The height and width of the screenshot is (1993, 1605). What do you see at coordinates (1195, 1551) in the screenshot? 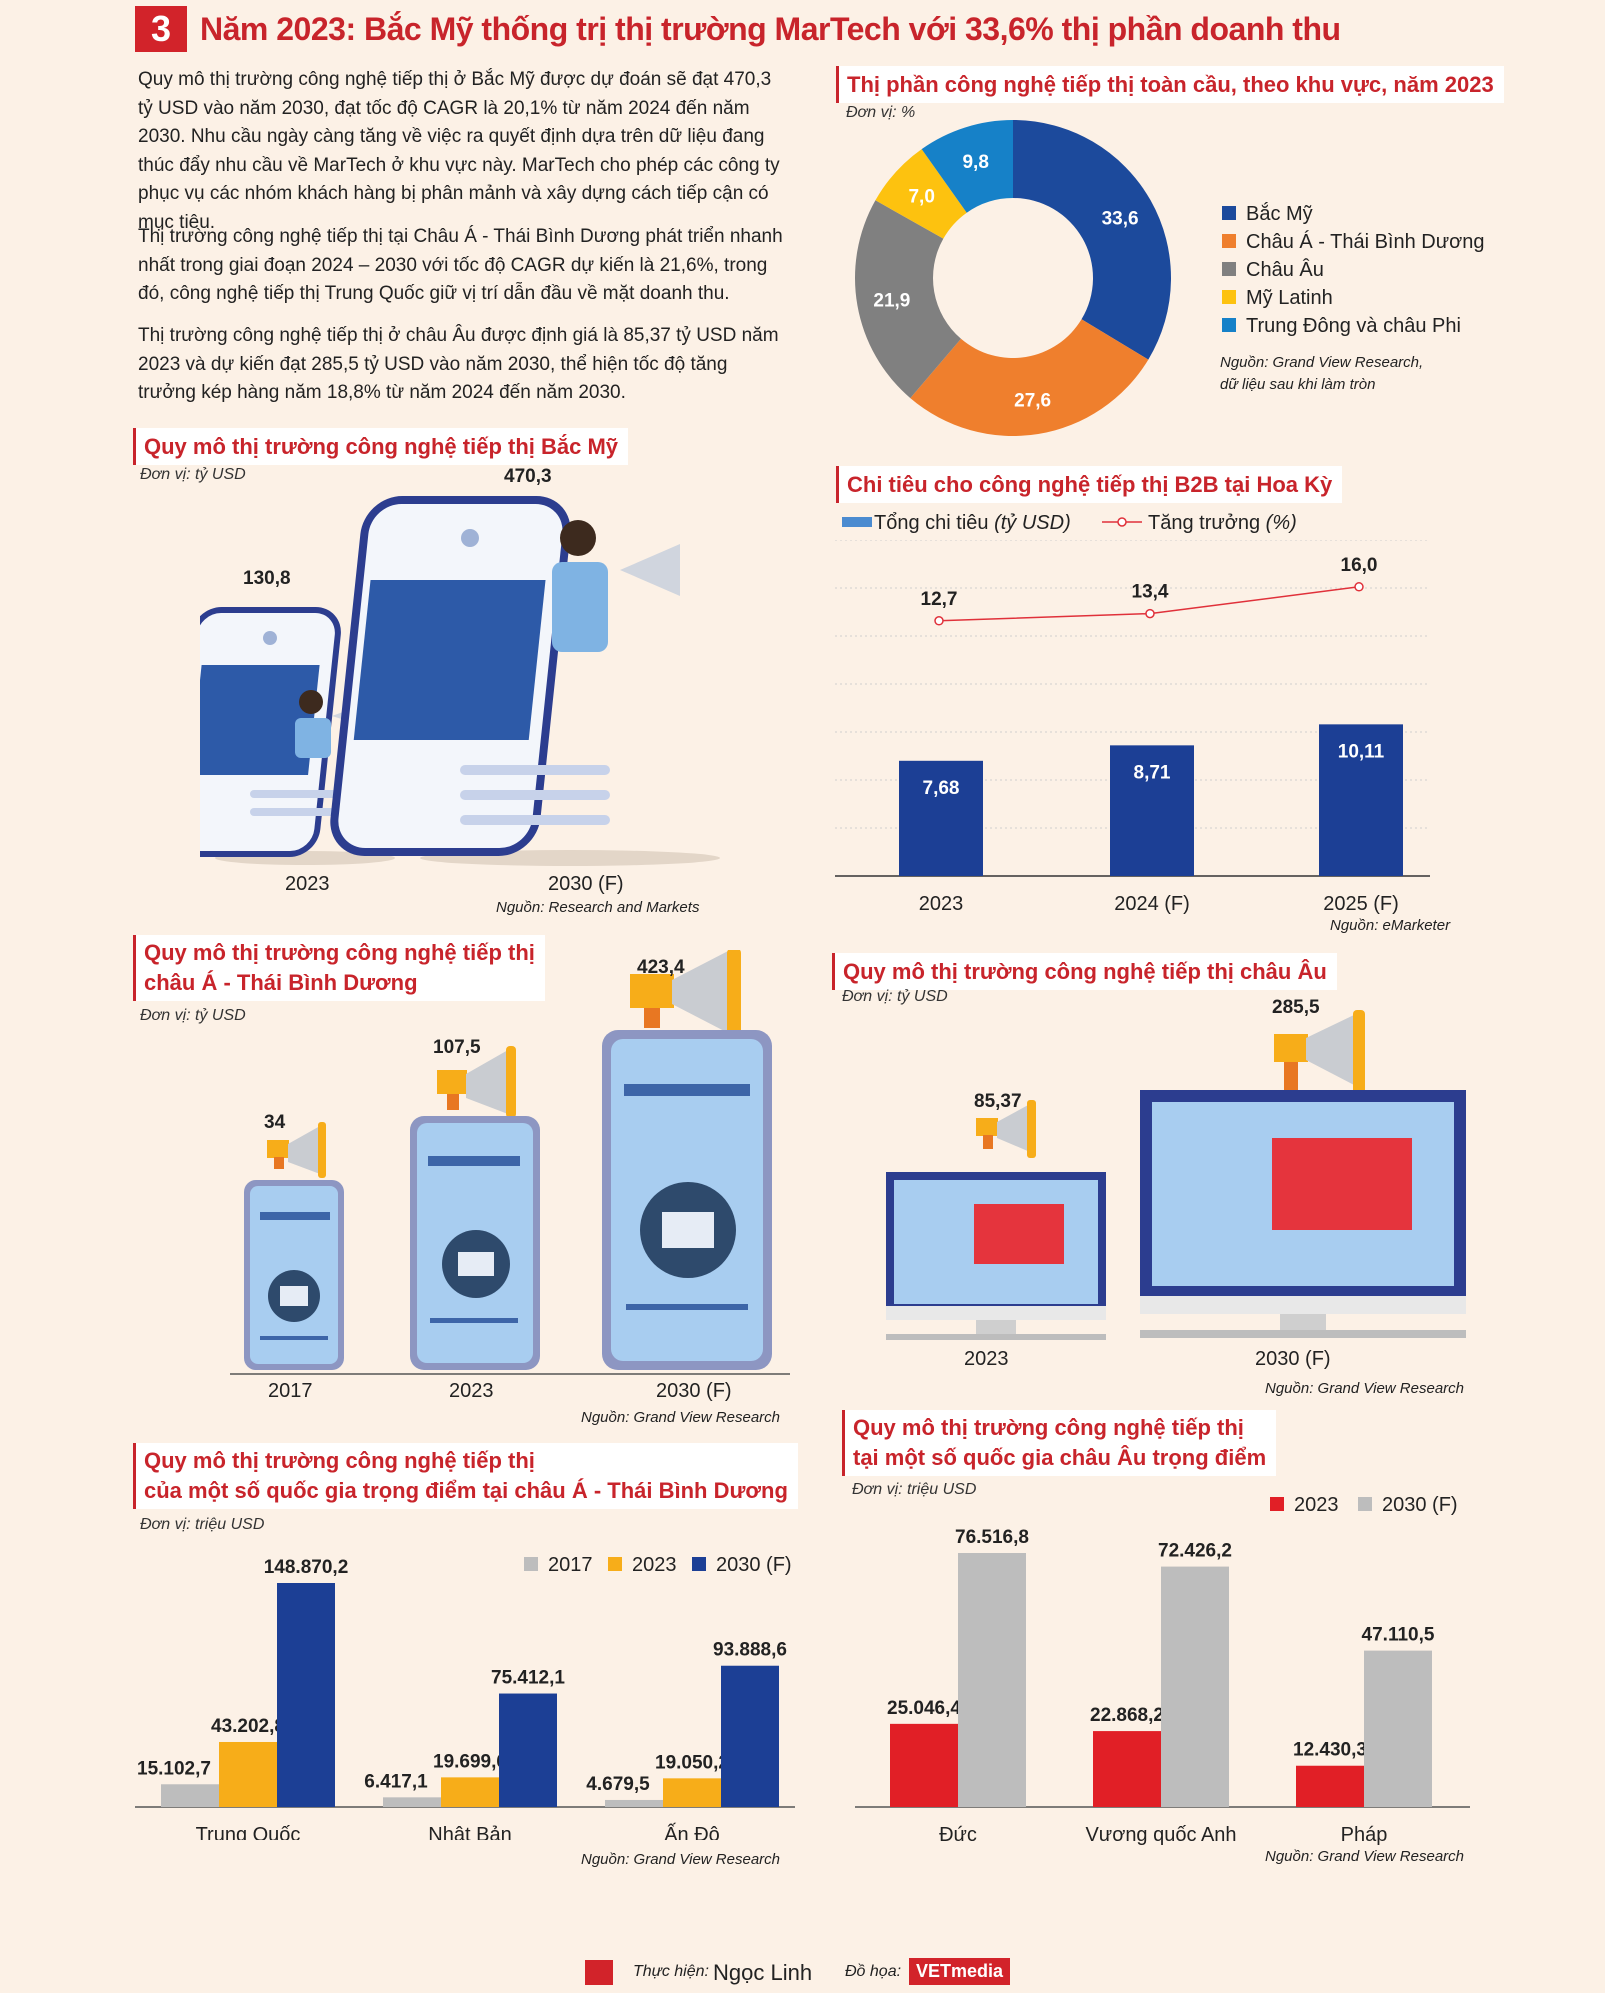
I see `bar-value-label: 72.426,2` at bounding box center [1195, 1551].